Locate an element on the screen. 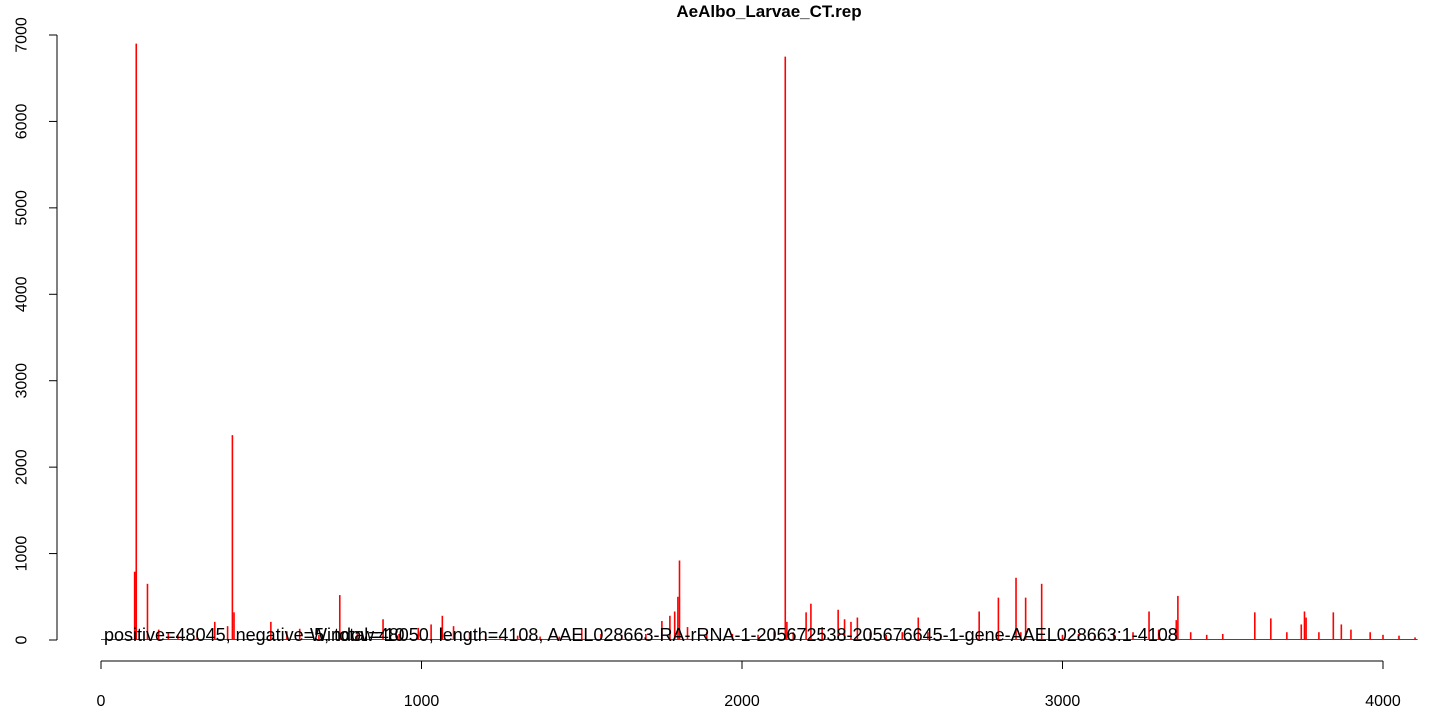  x-tick-label: 1000 is located at coordinates (422, 701).